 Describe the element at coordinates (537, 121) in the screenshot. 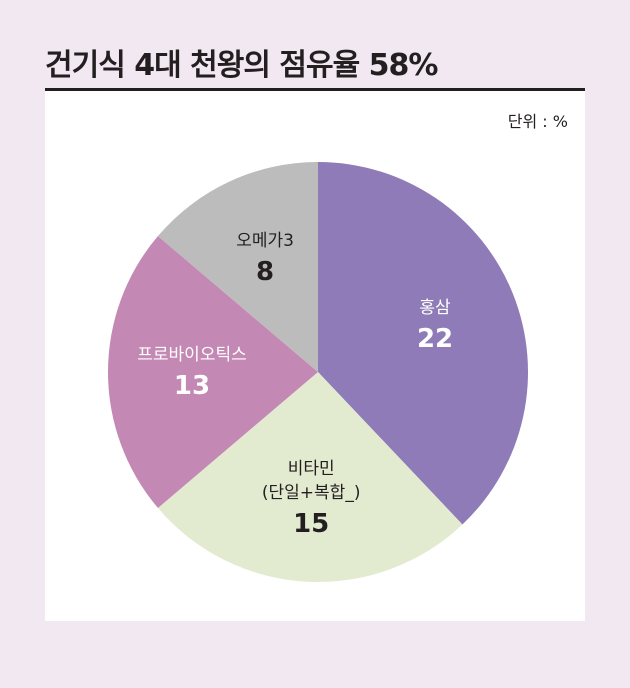

I see `unit-label: 단위 : %` at that location.